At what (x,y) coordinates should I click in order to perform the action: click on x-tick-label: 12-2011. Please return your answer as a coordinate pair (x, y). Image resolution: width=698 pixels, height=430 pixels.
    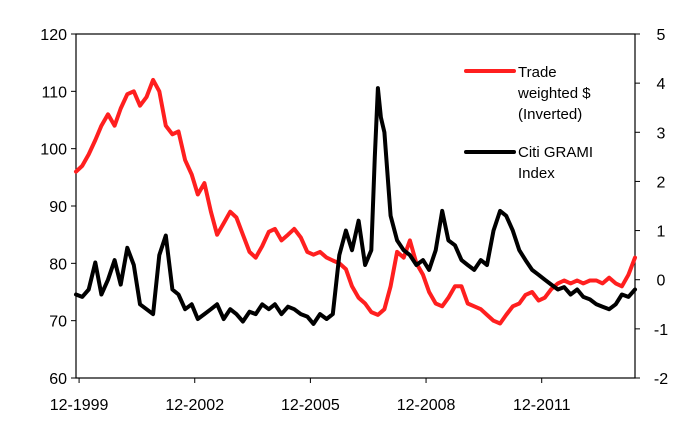
    Looking at the image, I should click on (542, 405).